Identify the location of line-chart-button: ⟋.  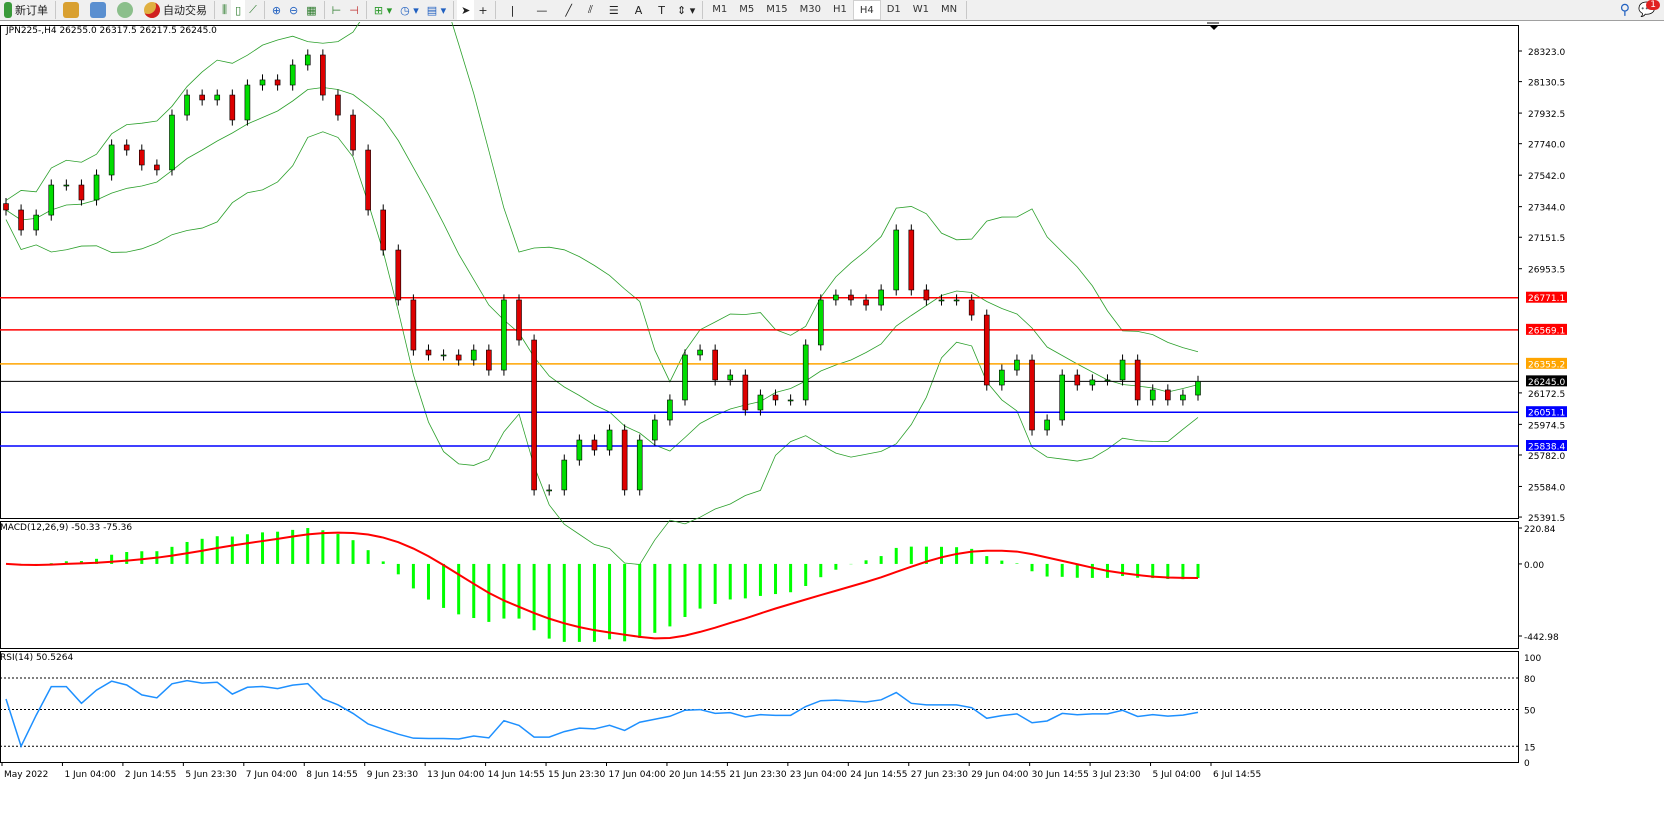
(253, 10).